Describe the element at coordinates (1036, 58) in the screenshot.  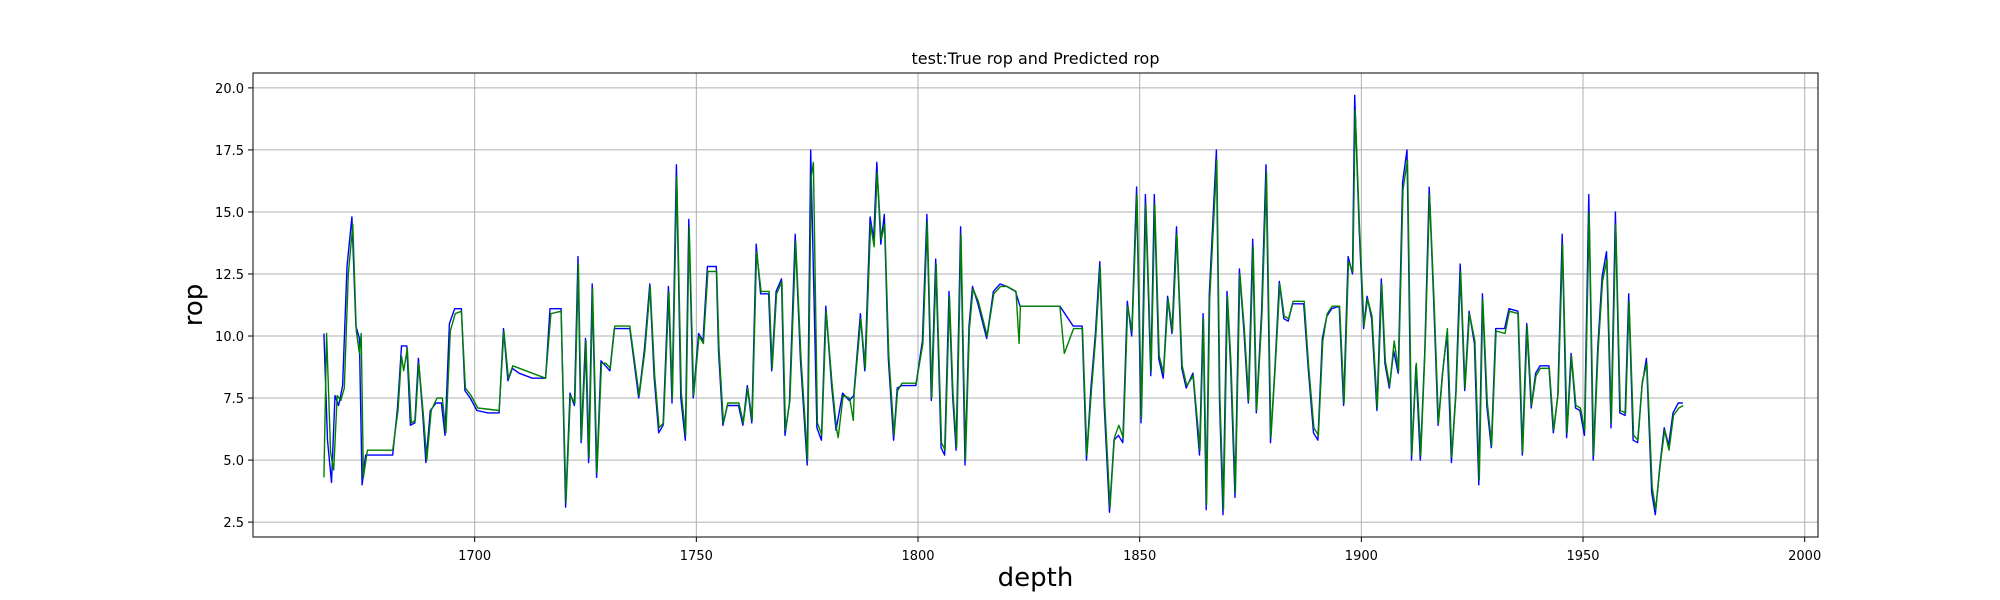
I see `chart-title: test:True rop and Predicted rop` at that location.